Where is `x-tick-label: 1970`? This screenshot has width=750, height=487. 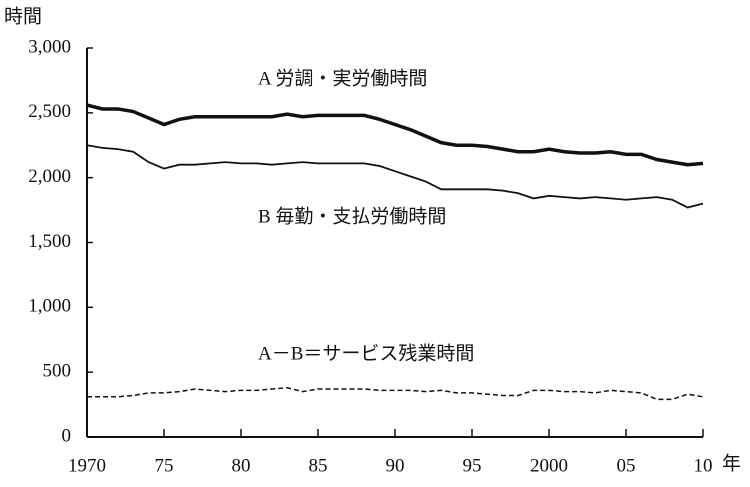 x-tick-label: 1970 is located at coordinates (87, 465).